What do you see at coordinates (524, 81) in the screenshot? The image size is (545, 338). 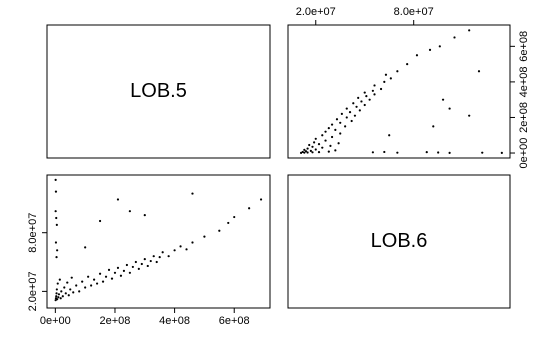 I see `tick-label: 4e+08` at bounding box center [524, 81].